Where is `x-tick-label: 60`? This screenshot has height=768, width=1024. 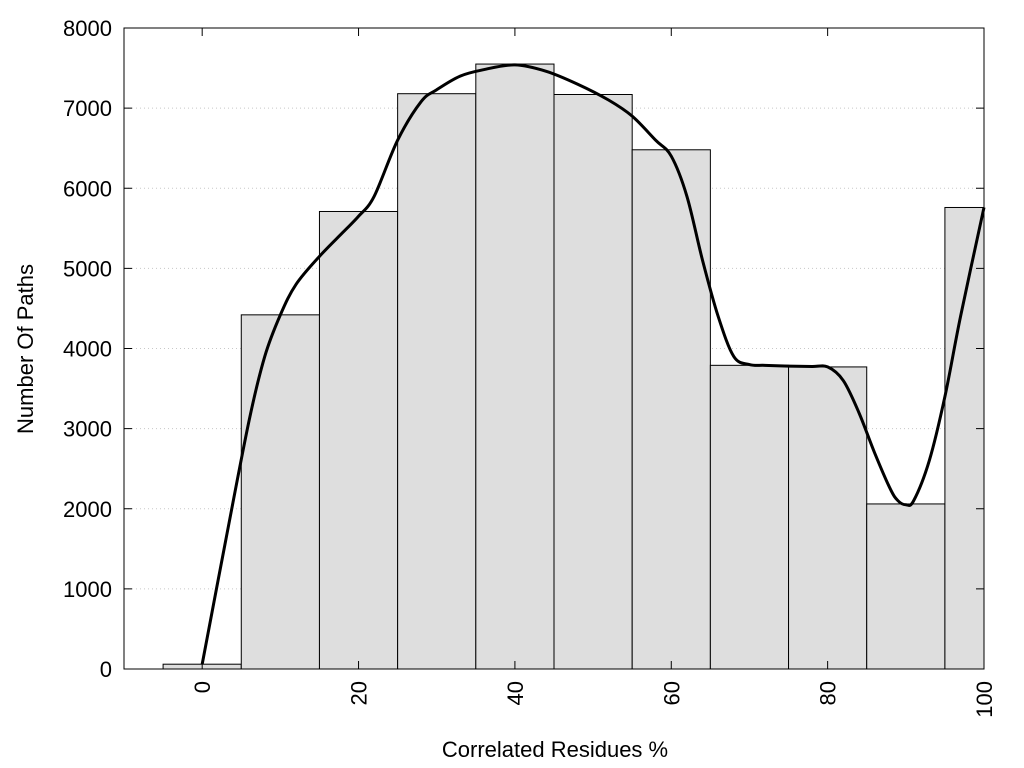 x-tick-label: 60 is located at coordinates (671, 693).